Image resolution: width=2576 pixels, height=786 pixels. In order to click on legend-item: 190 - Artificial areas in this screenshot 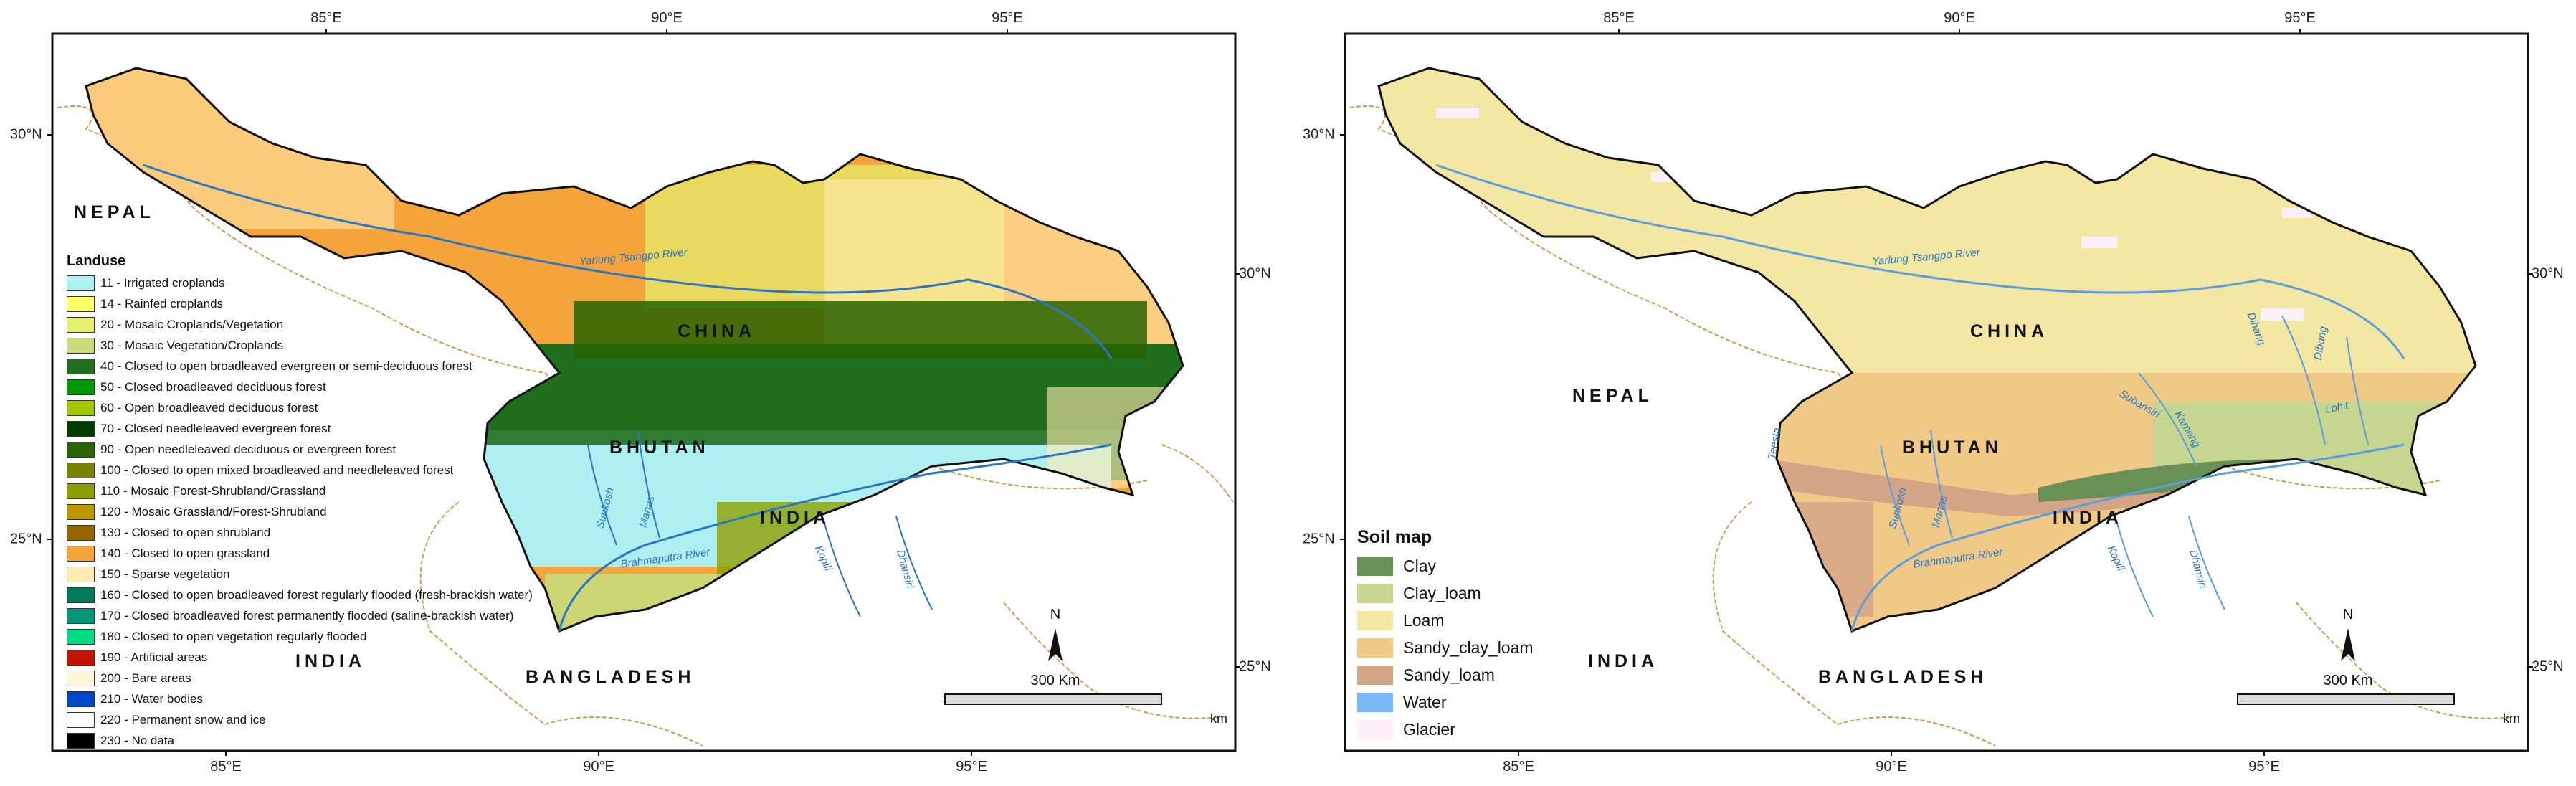, I will do `click(300, 657)`.